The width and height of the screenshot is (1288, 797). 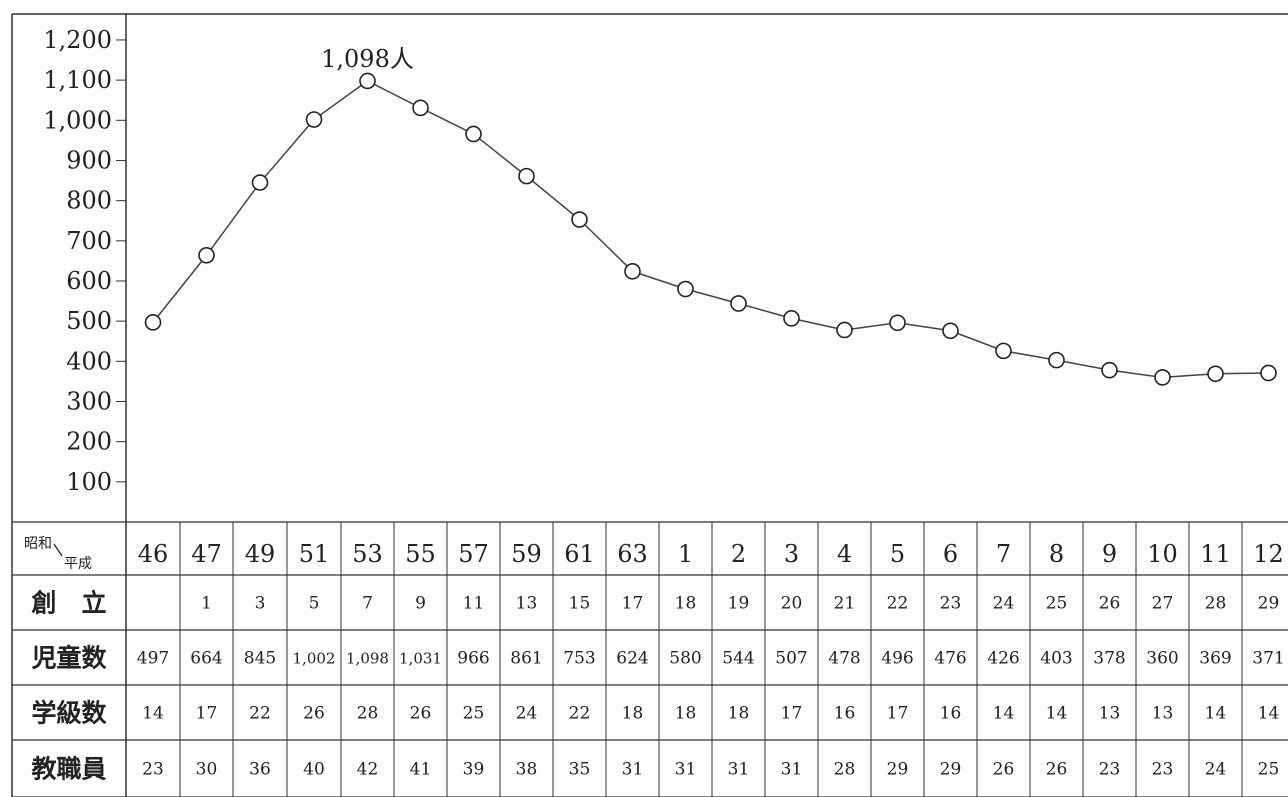 I want to click on y-tick-label: 1,200, so click(x=77, y=40).